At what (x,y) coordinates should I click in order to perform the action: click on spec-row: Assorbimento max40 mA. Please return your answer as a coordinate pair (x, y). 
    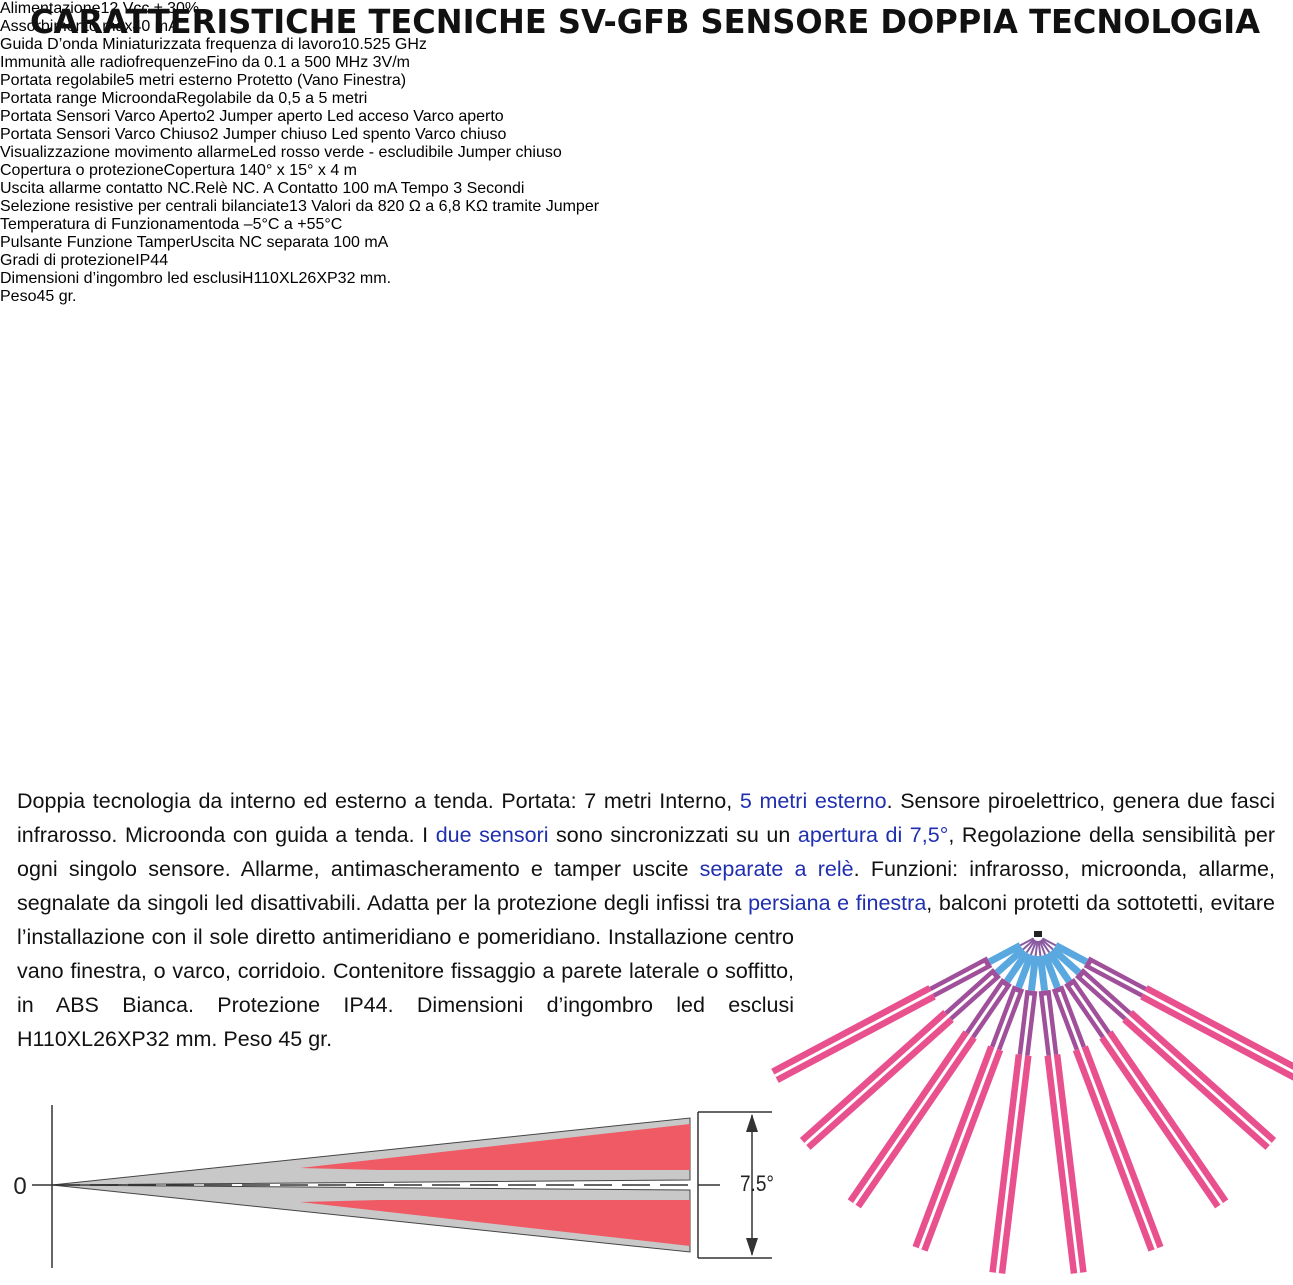
    Looking at the image, I should click on (646, 27).